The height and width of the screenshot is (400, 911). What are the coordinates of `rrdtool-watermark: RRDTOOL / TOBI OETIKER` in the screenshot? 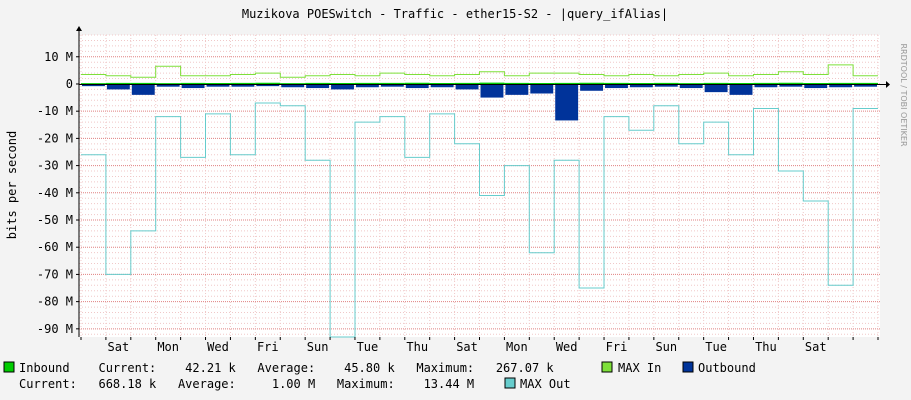 It's located at (903, 94).